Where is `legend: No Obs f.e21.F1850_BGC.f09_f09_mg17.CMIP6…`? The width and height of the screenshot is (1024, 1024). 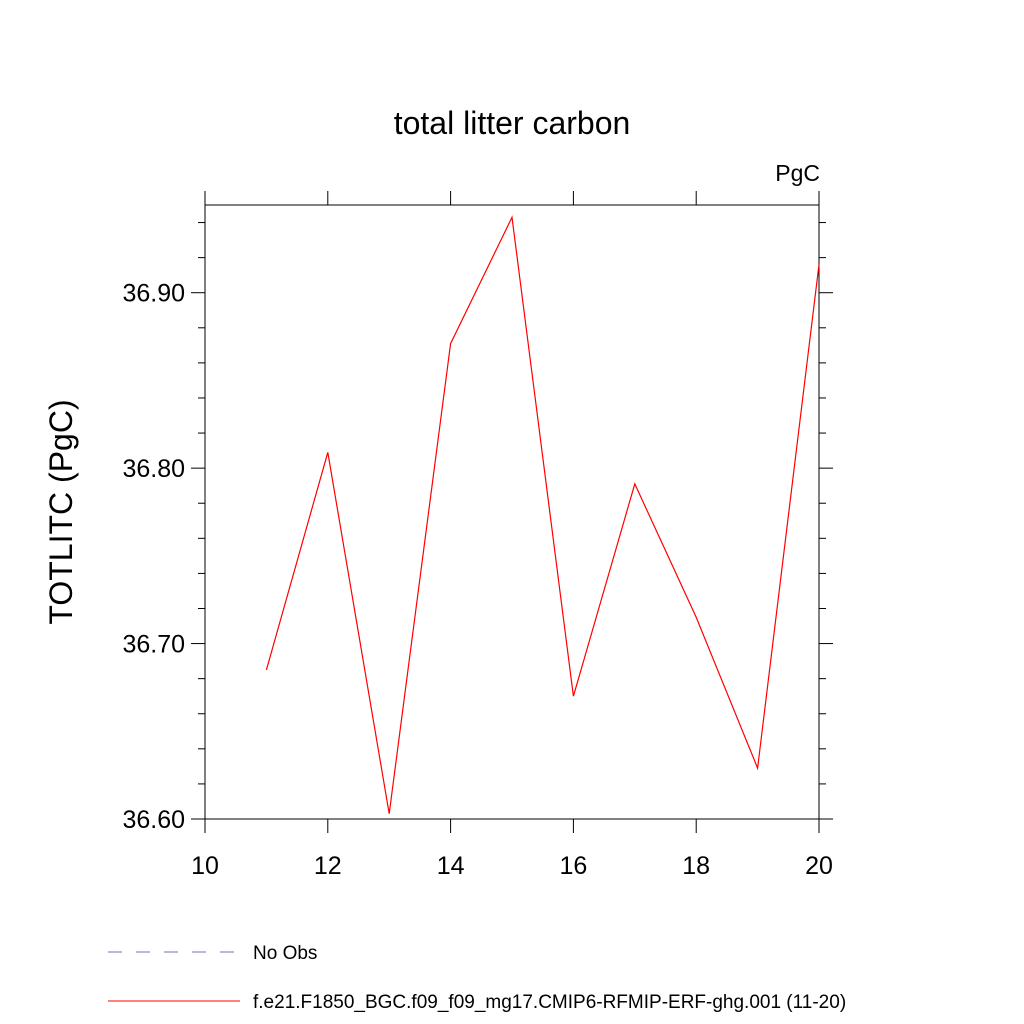 legend: No Obs f.e21.F1850_BGC.f09_f09_mg17.CMIP6… is located at coordinates (477, 978).